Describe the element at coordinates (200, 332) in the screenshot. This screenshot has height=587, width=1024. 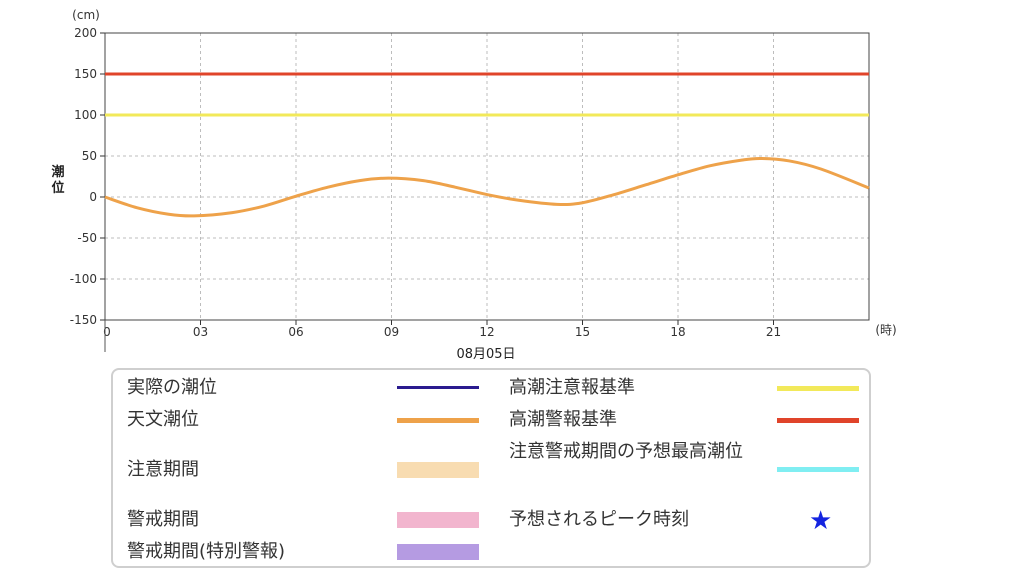
I see `x-tick-label: 03` at that location.